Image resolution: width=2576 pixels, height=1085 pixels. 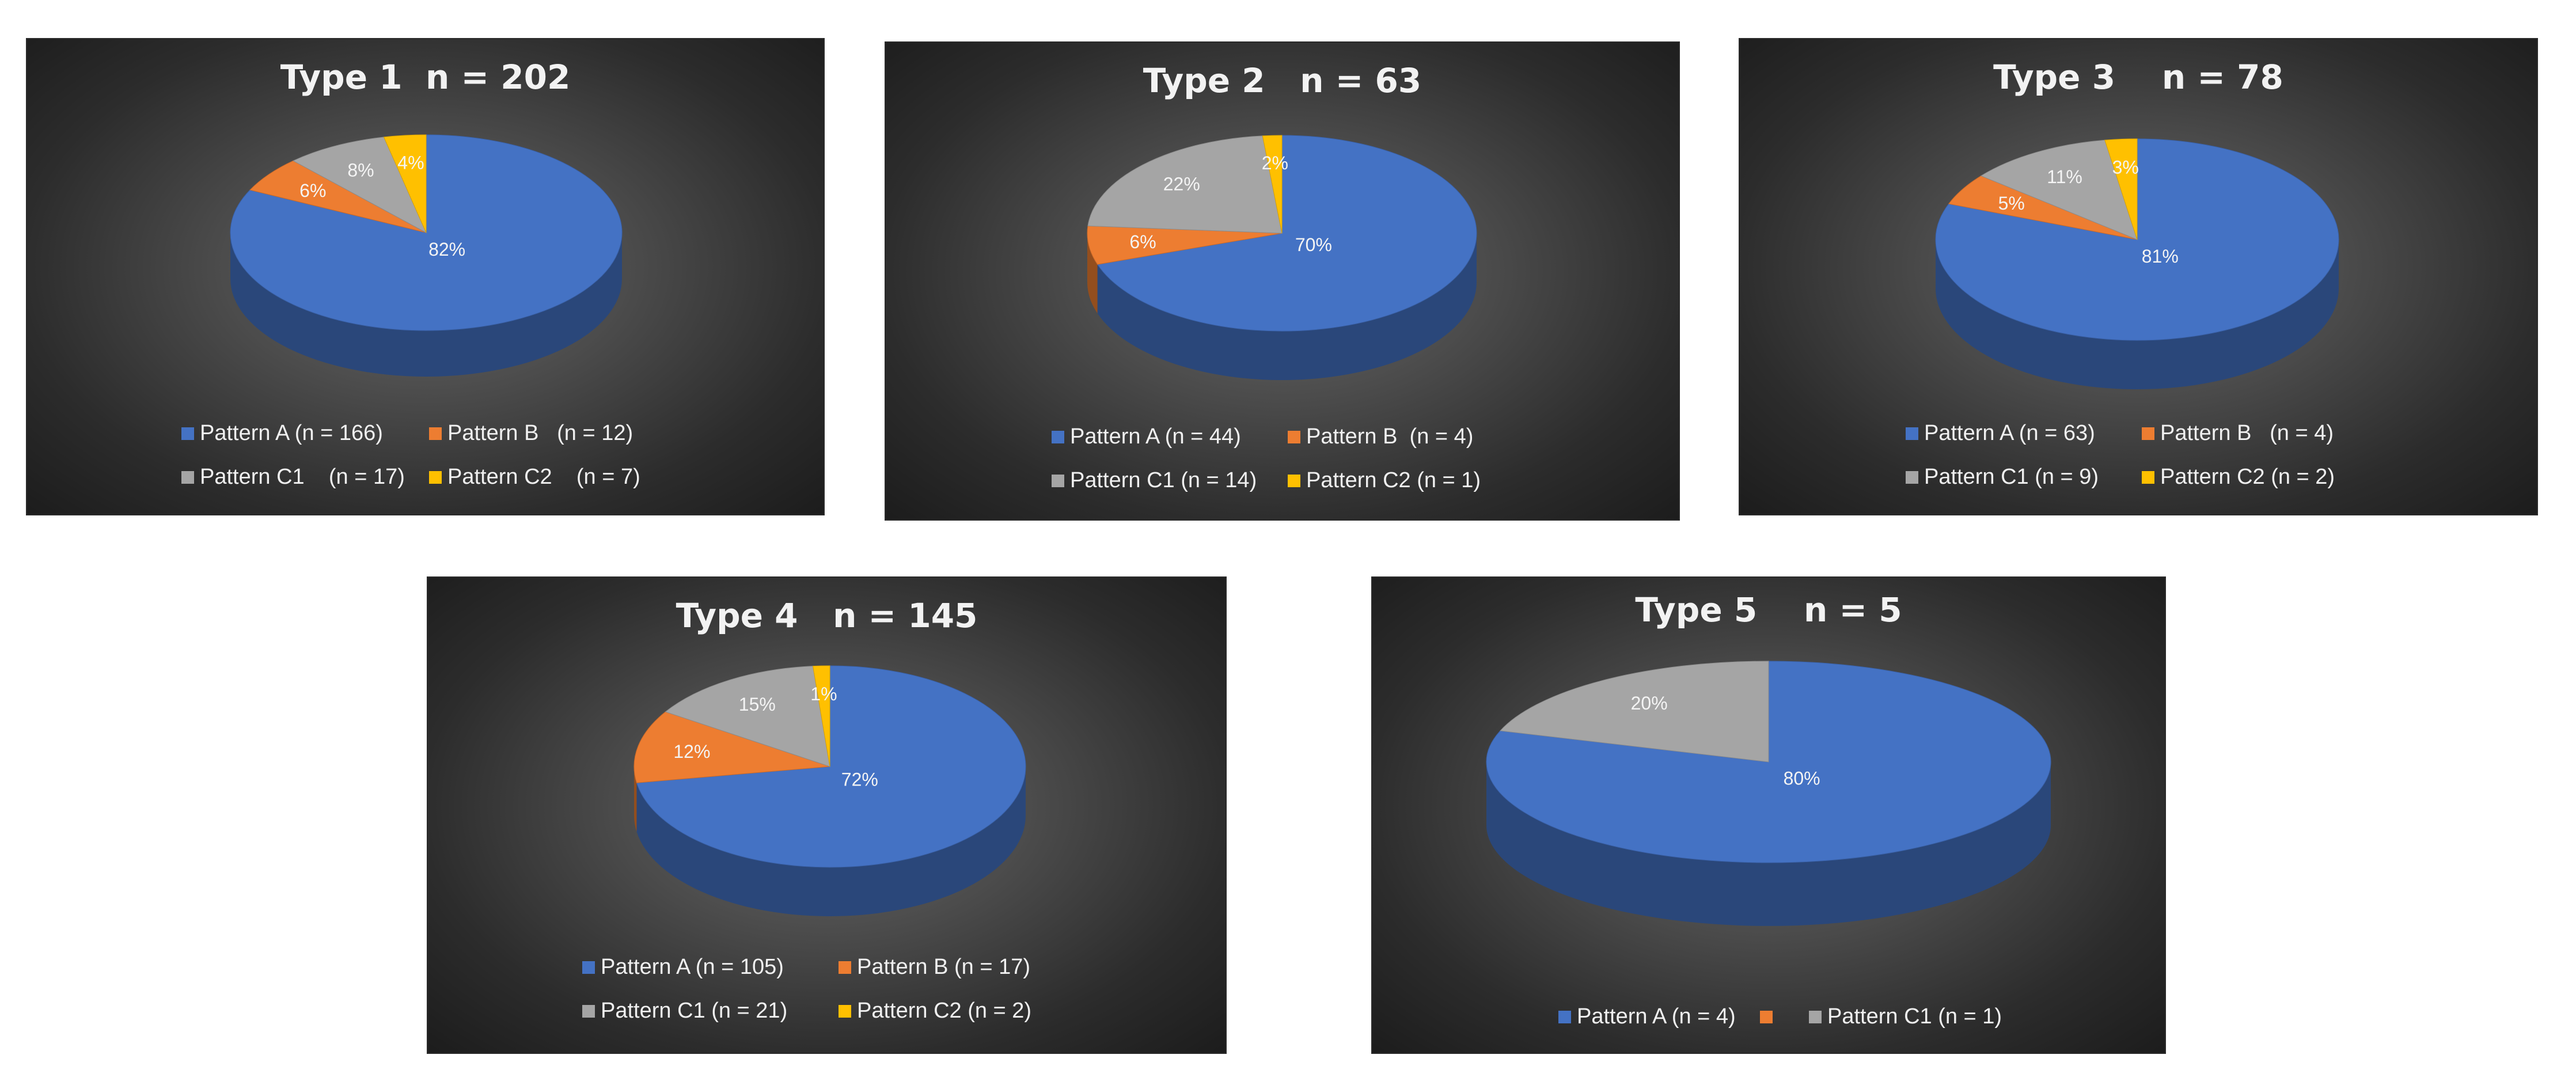 What do you see at coordinates (446, 250) in the screenshot?
I see `slice-percentage-label: 82%` at bounding box center [446, 250].